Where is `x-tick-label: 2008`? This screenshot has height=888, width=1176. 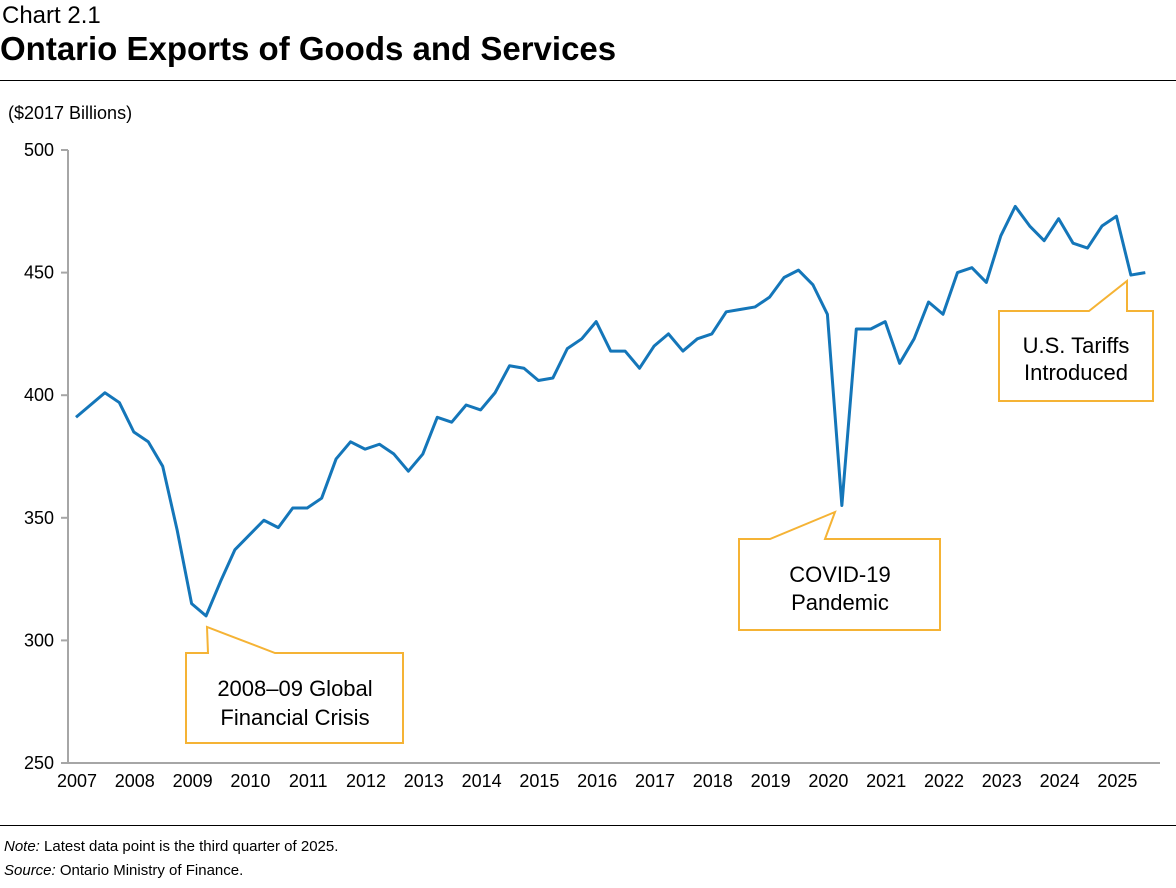 x-tick-label: 2008 is located at coordinates (135, 781).